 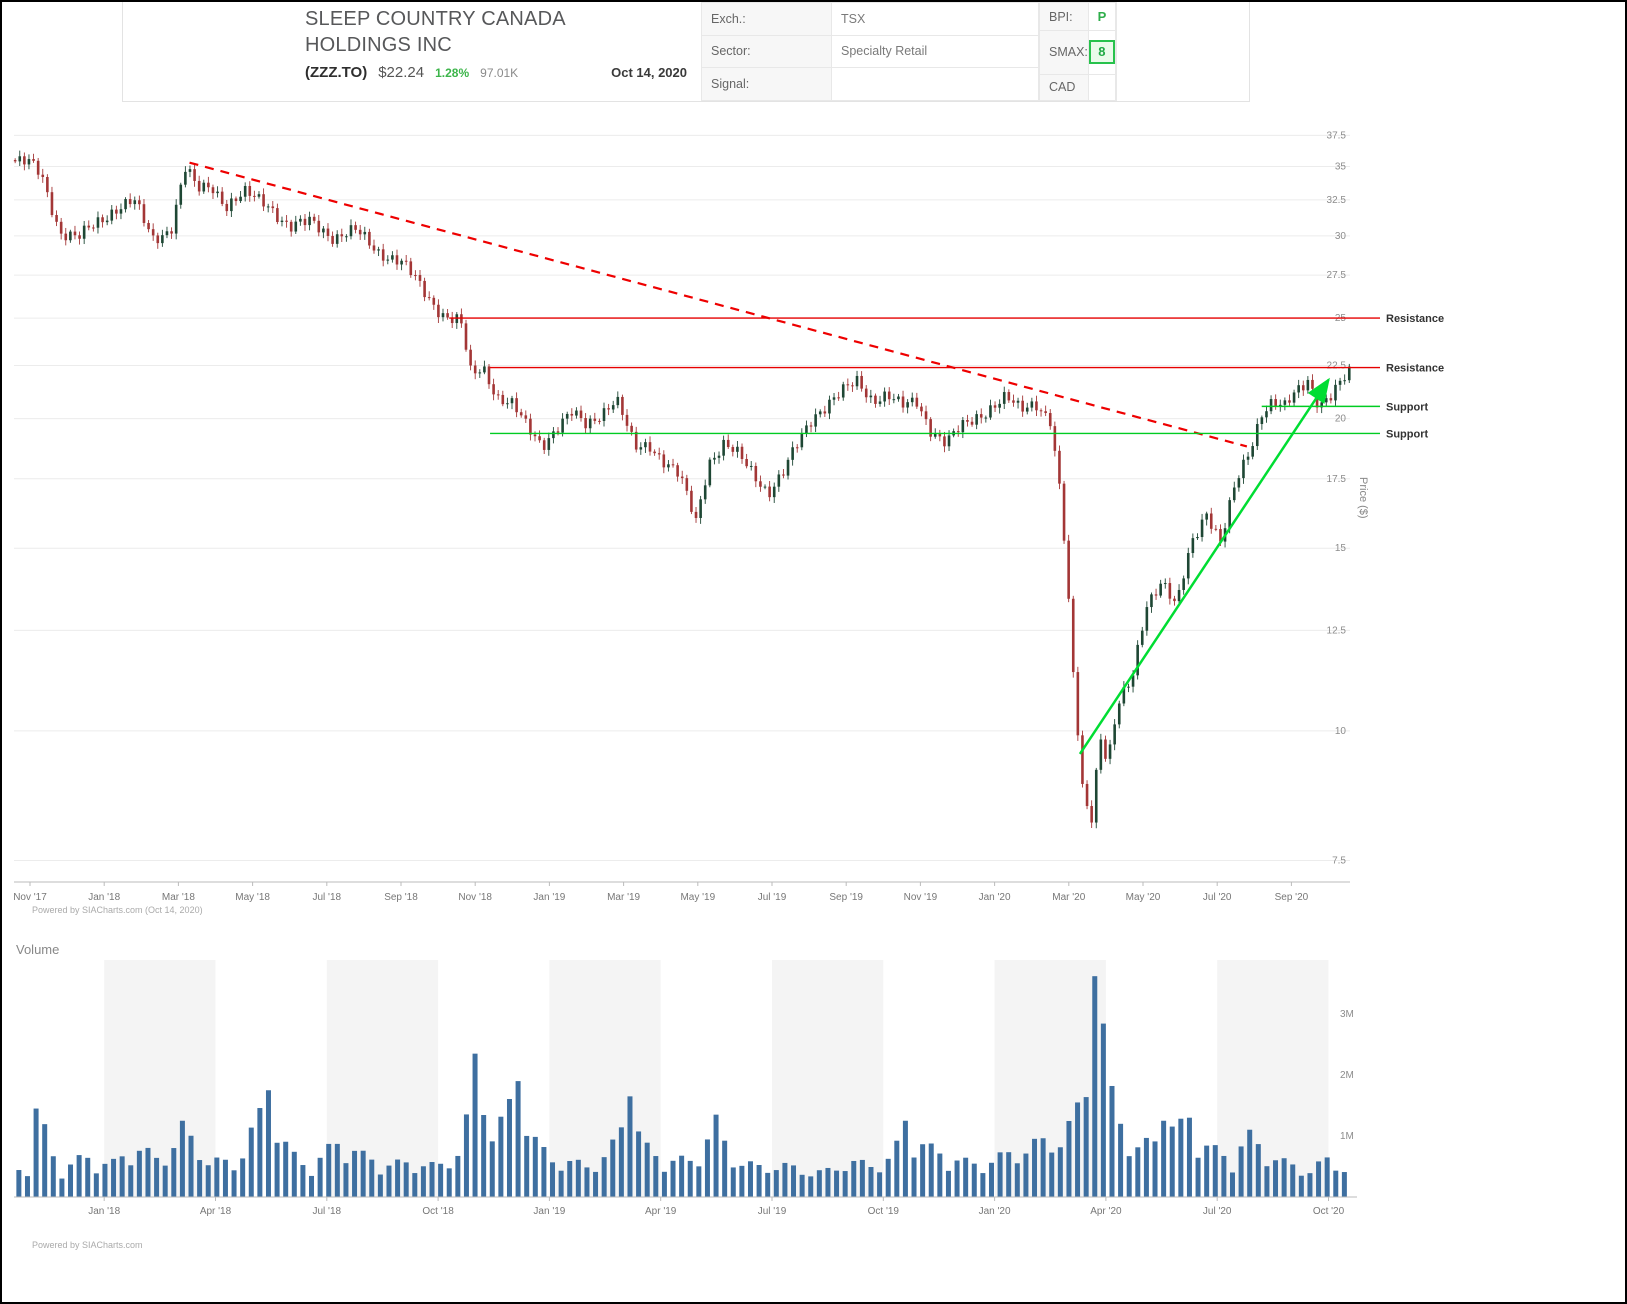 What do you see at coordinates (935, 51) in the screenshot?
I see `field-value-sector: Specialty Retail` at bounding box center [935, 51].